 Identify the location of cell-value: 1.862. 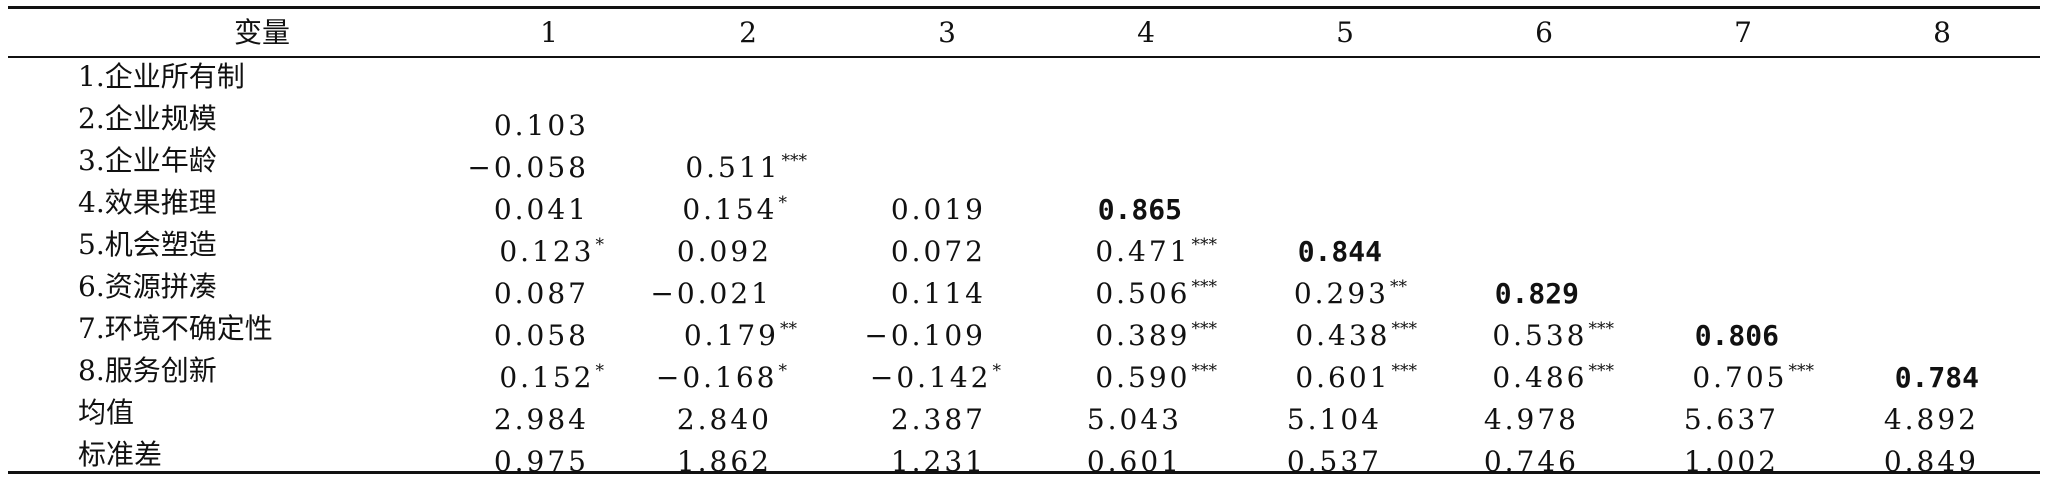
(724, 461).